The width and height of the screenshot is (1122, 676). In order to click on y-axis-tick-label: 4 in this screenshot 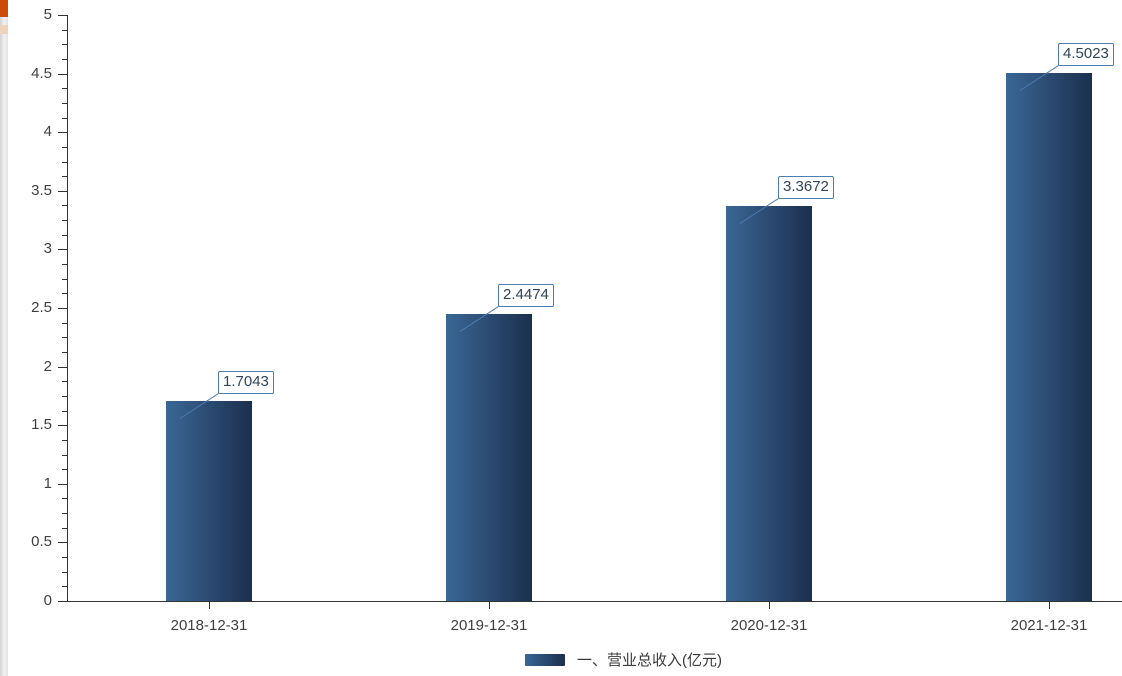, I will do `click(47, 132)`.